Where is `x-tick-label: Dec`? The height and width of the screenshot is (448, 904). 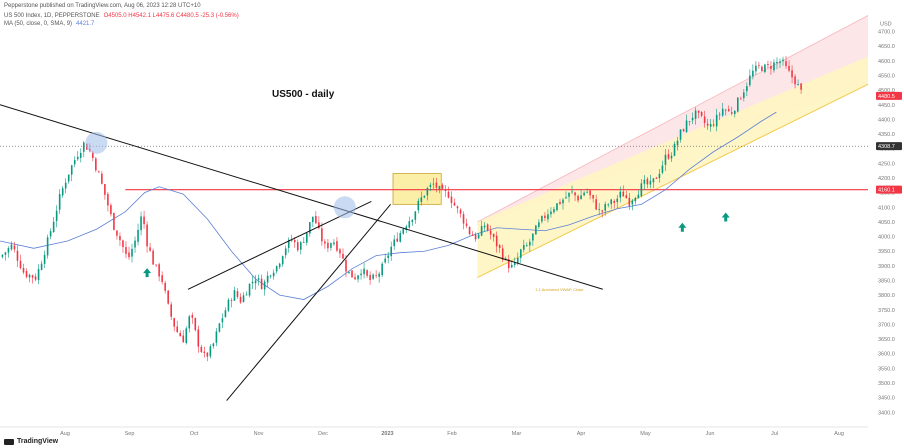
x-tick-label: Dec is located at coordinates (323, 434).